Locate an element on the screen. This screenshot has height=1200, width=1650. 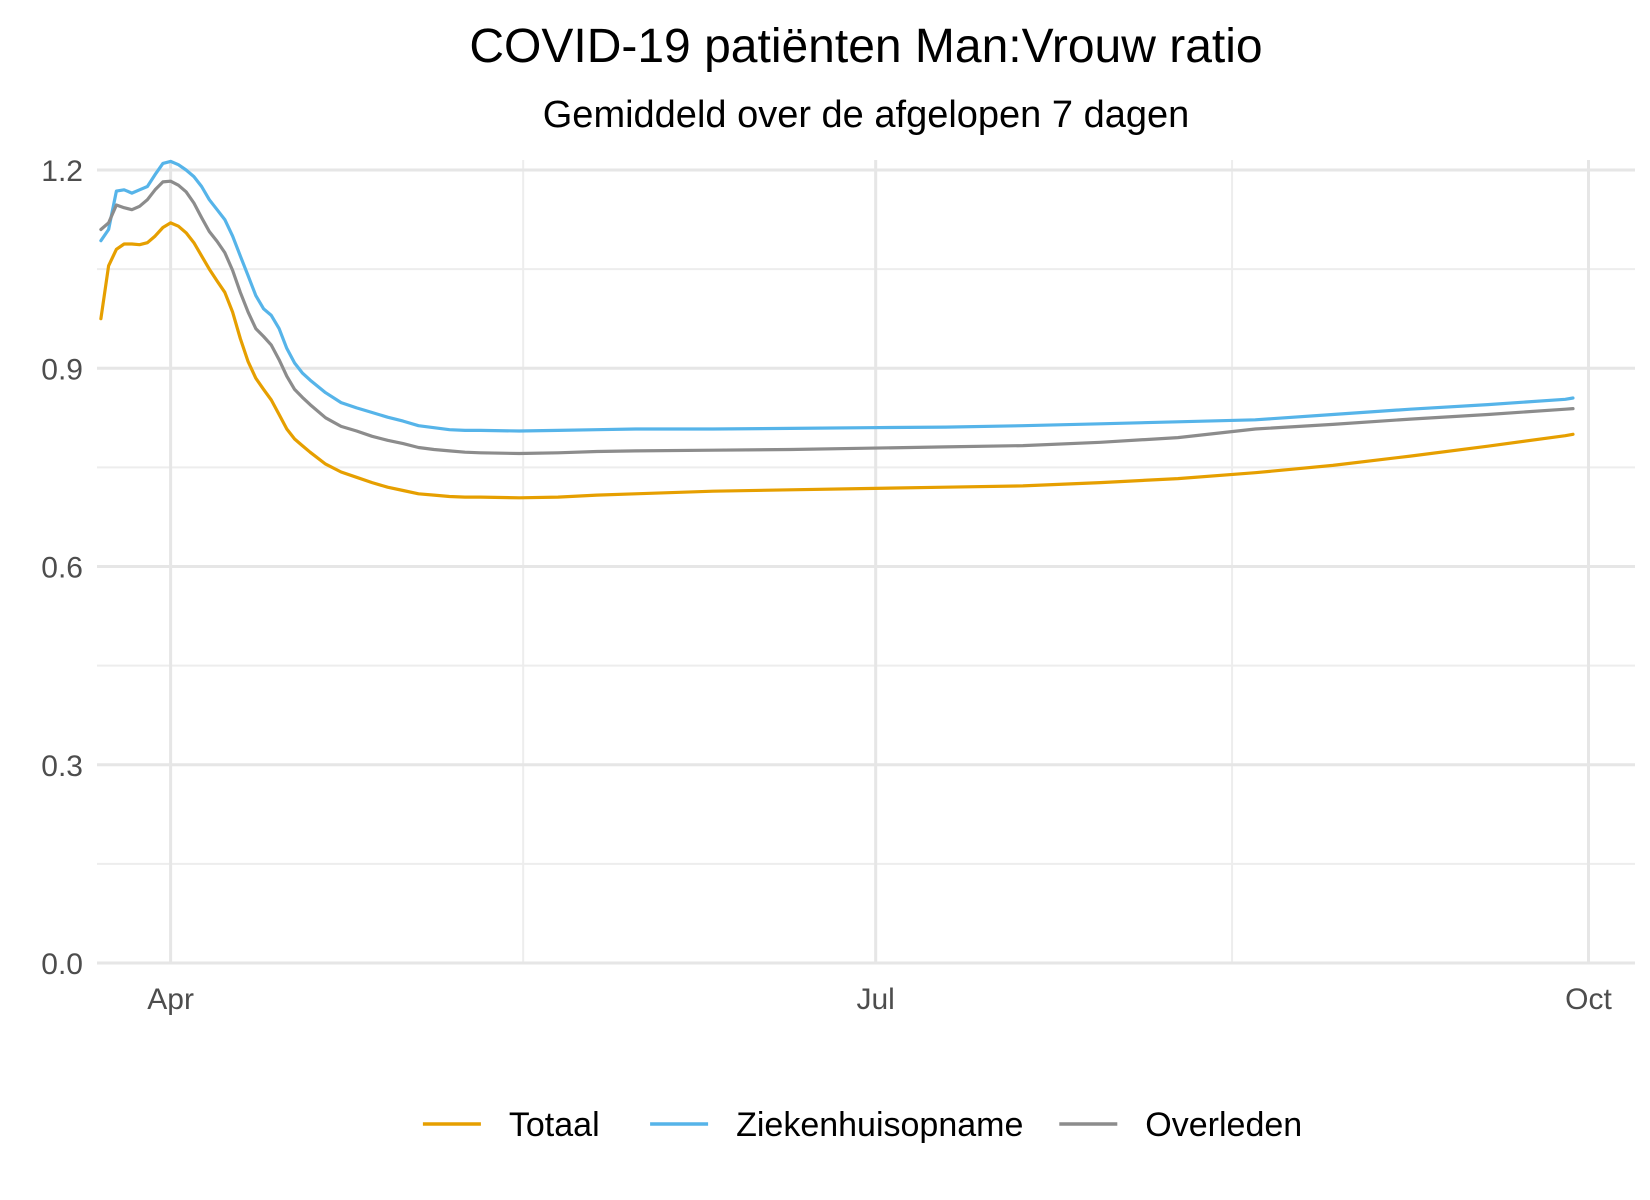
y-tick-label: 0.9 is located at coordinates (62, 369).